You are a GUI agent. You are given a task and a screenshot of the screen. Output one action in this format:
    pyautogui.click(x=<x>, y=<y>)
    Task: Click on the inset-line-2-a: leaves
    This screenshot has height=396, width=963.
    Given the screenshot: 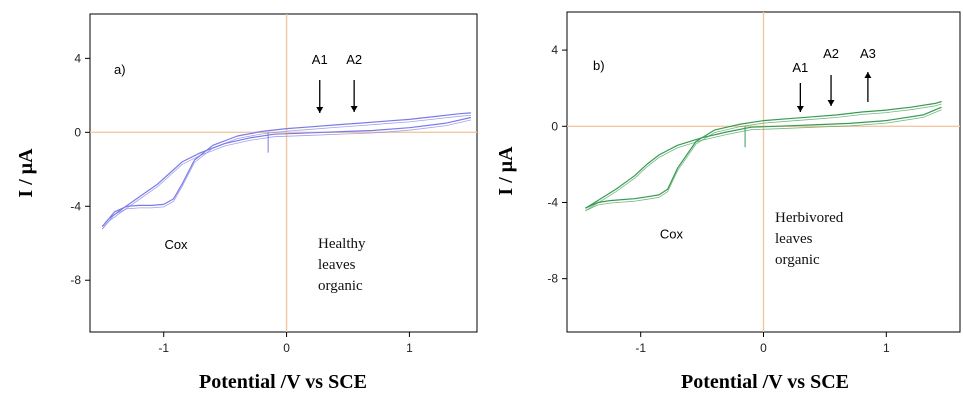 What is the action you would take?
    pyautogui.click(x=337, y=265)
    